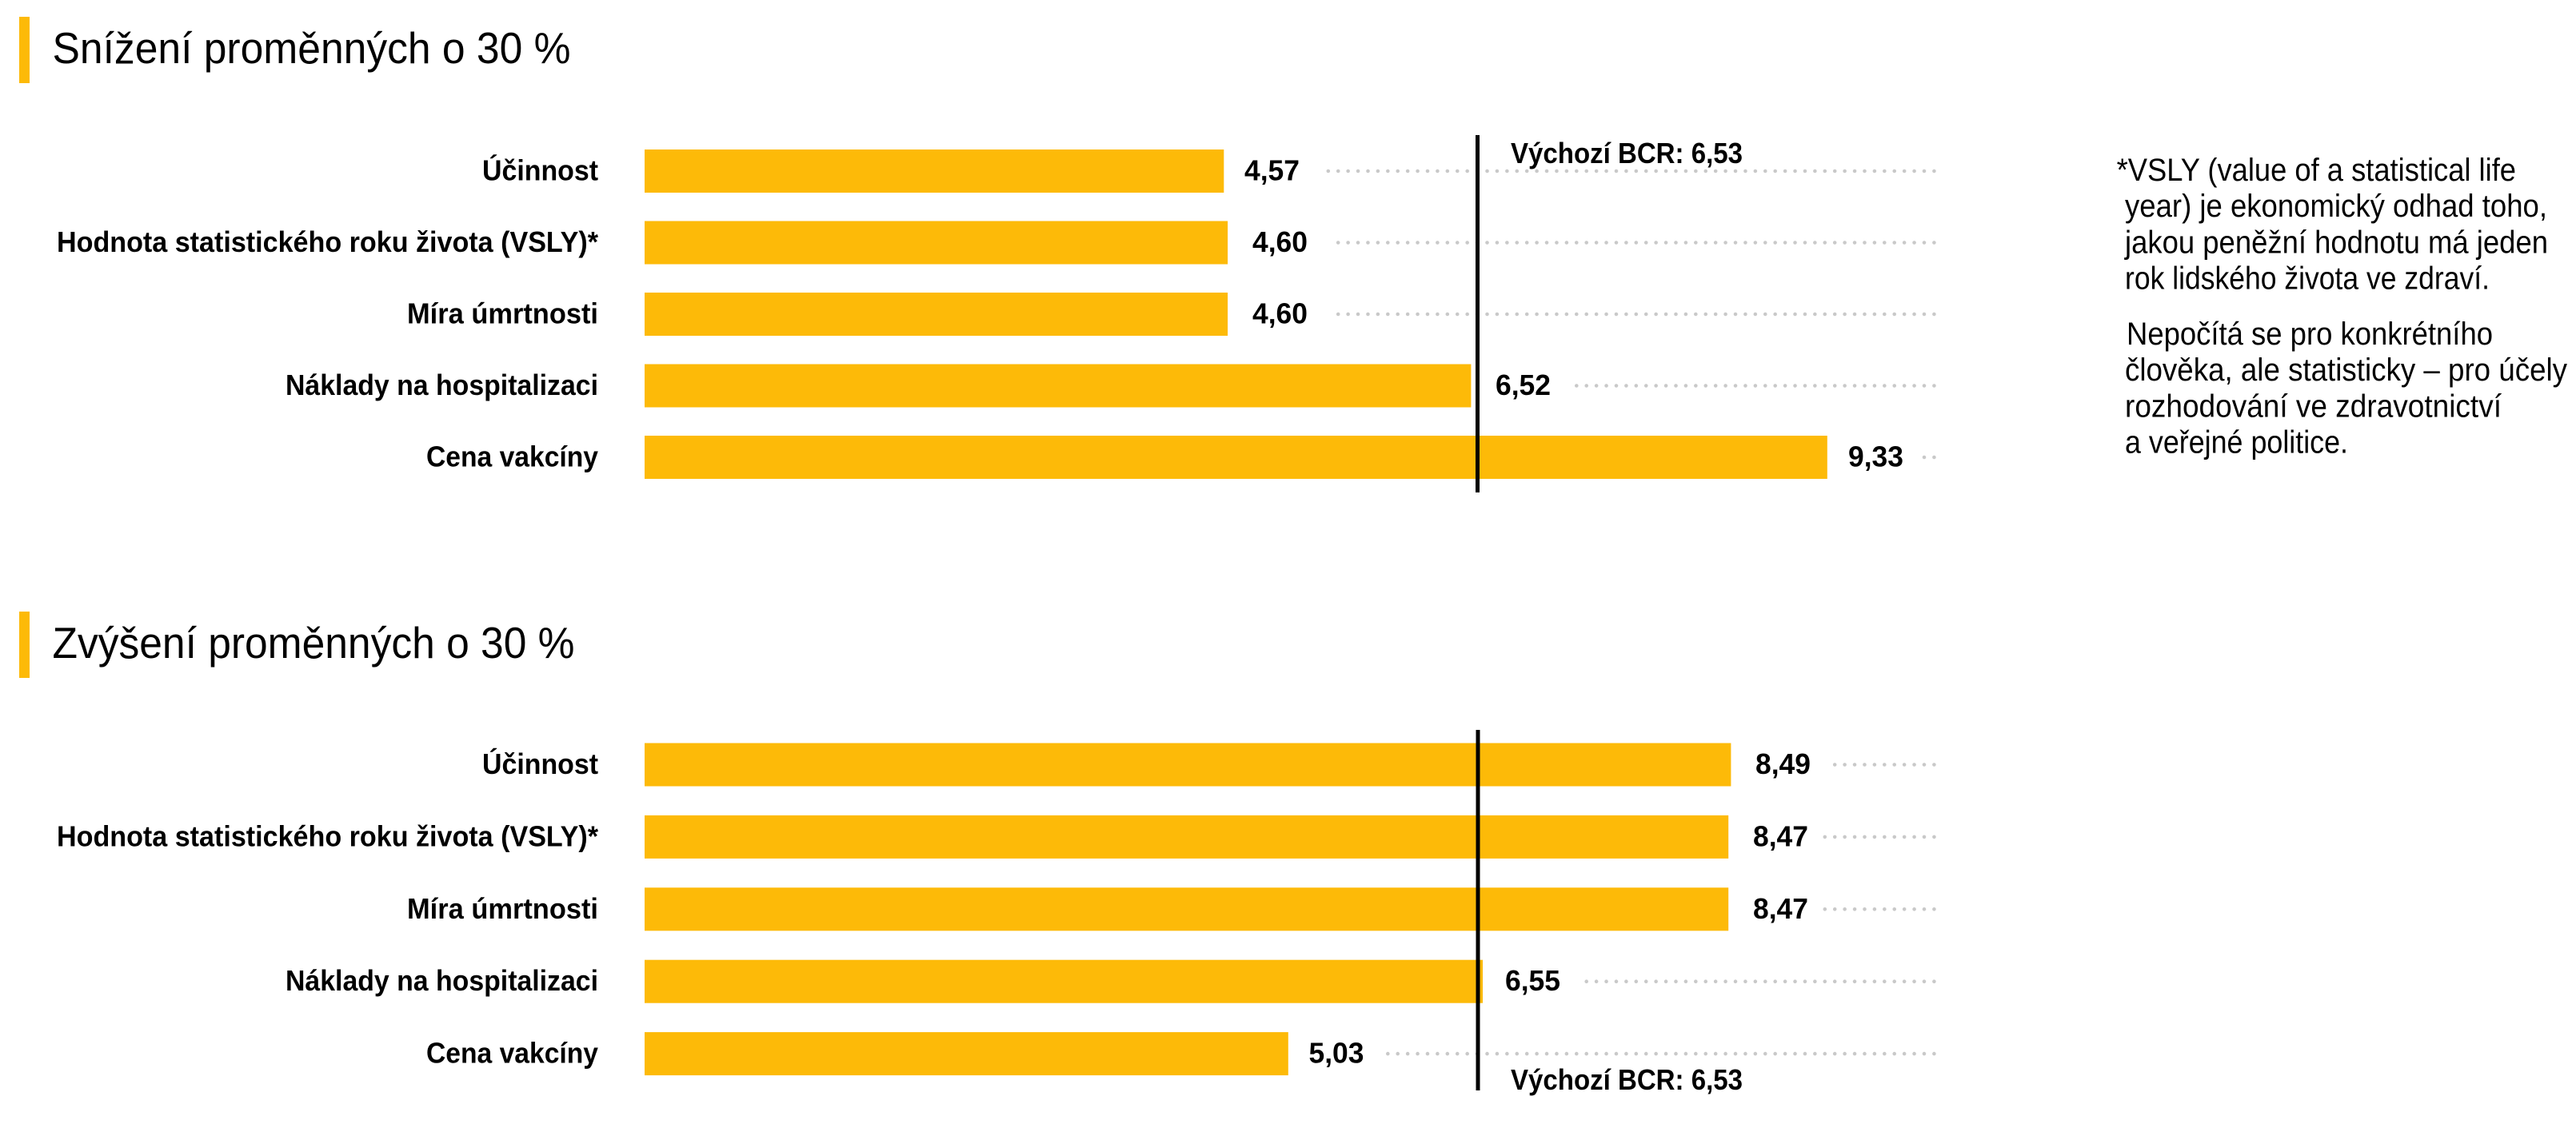 The width and height of the screenshot is (2576, 1132). What do you see at coordinates (2346, 370) in the screenshot?
I see `svg-text:člověka, ale statisticky – pro: člověka, ale statisticky – pro účely` at bounding box center [2346, 370].